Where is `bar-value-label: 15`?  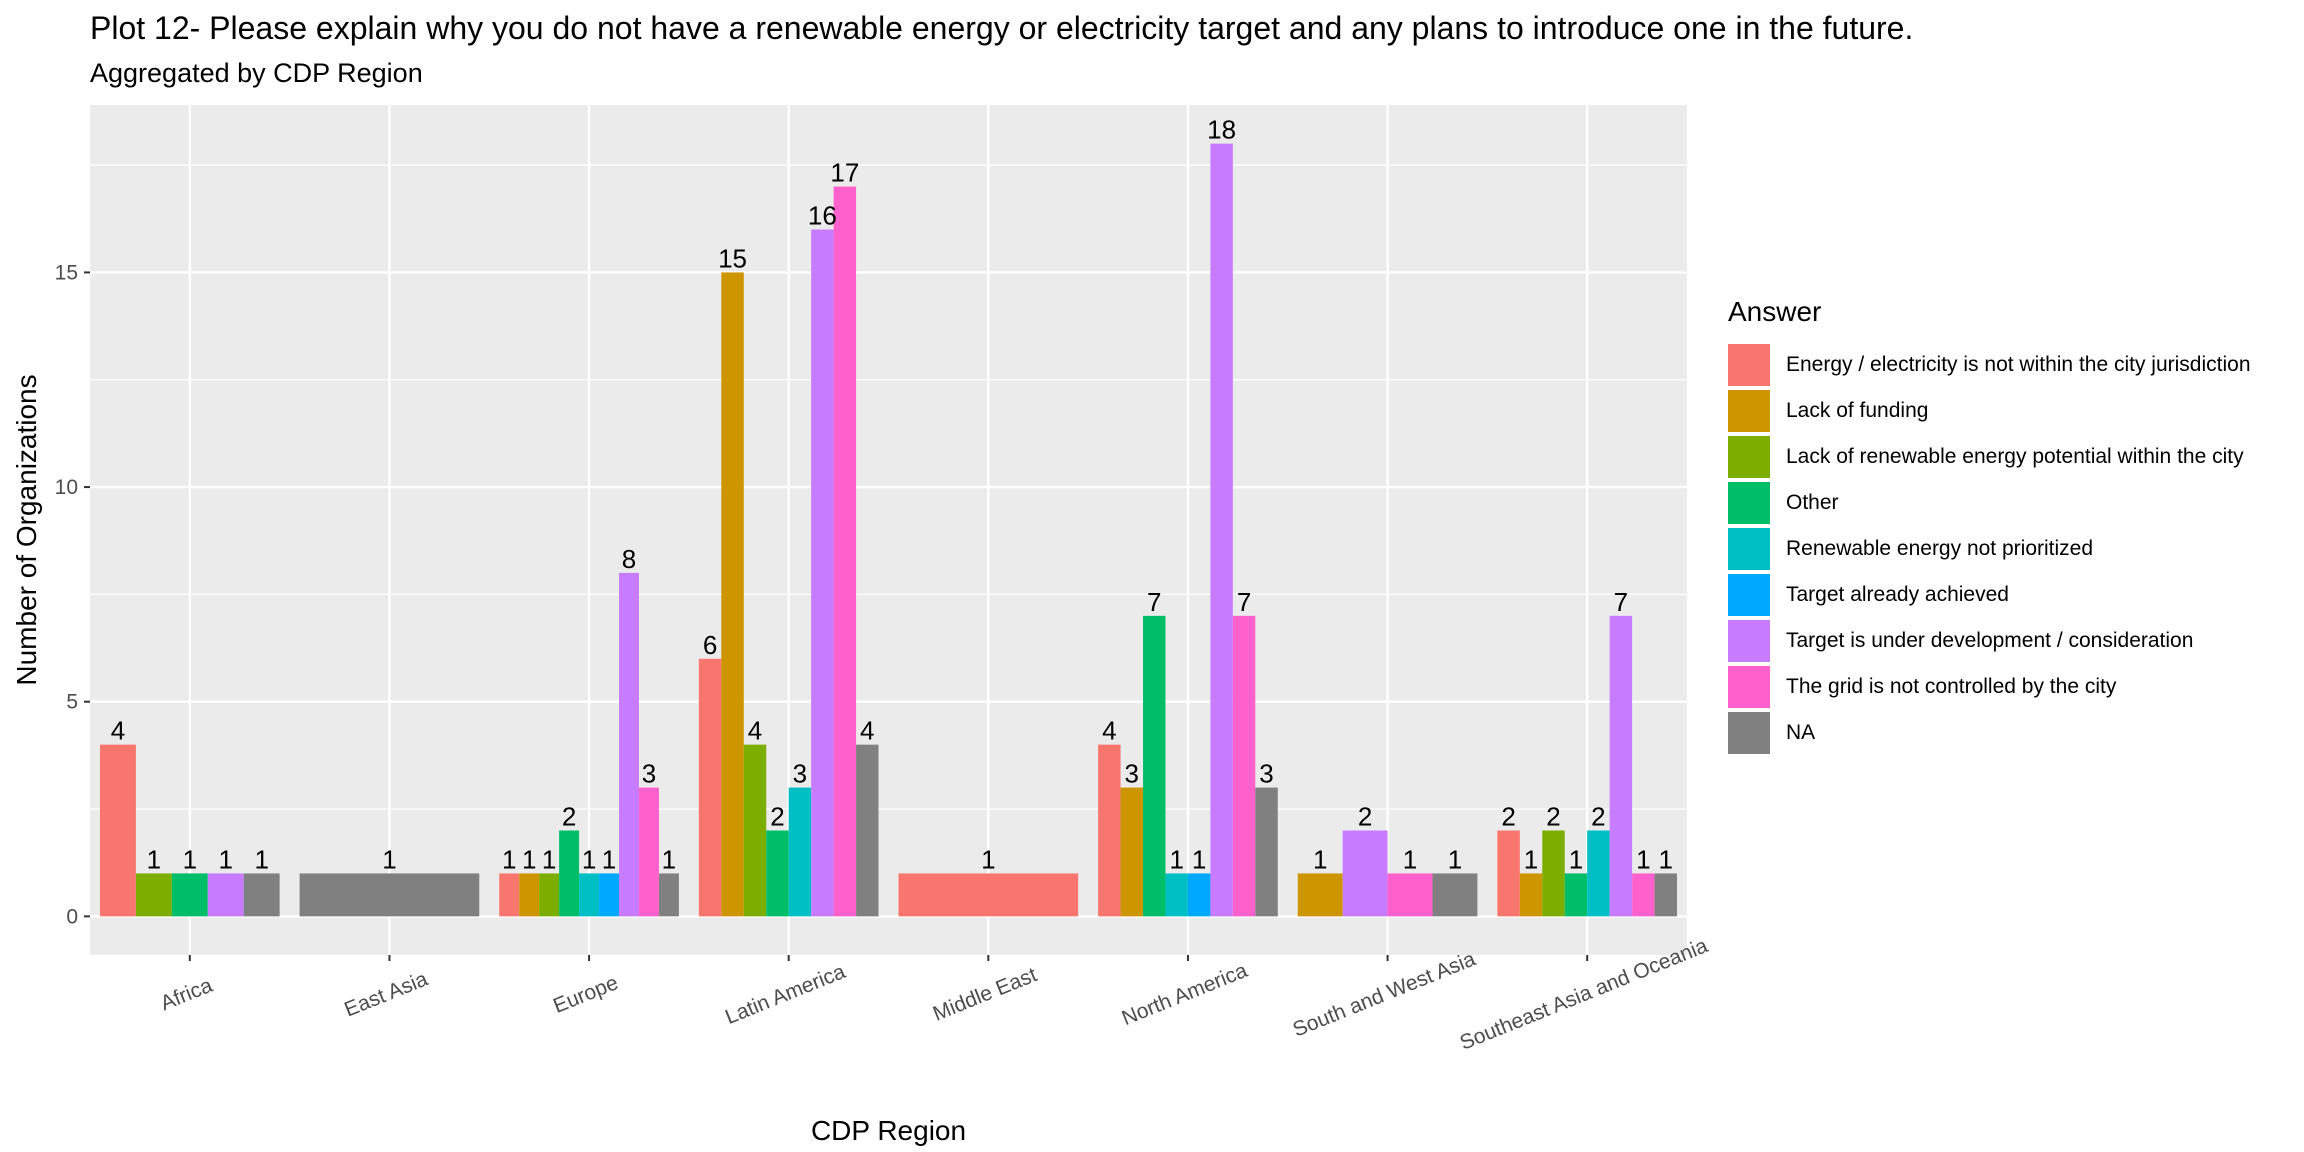
bar-value-label: 15 is located at coordinates (732, 258).